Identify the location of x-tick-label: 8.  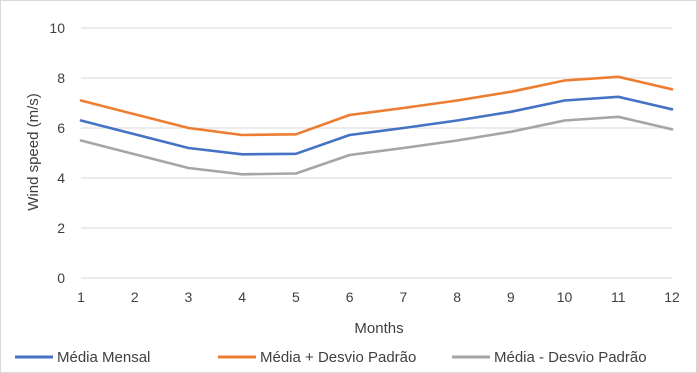
(457, 297).